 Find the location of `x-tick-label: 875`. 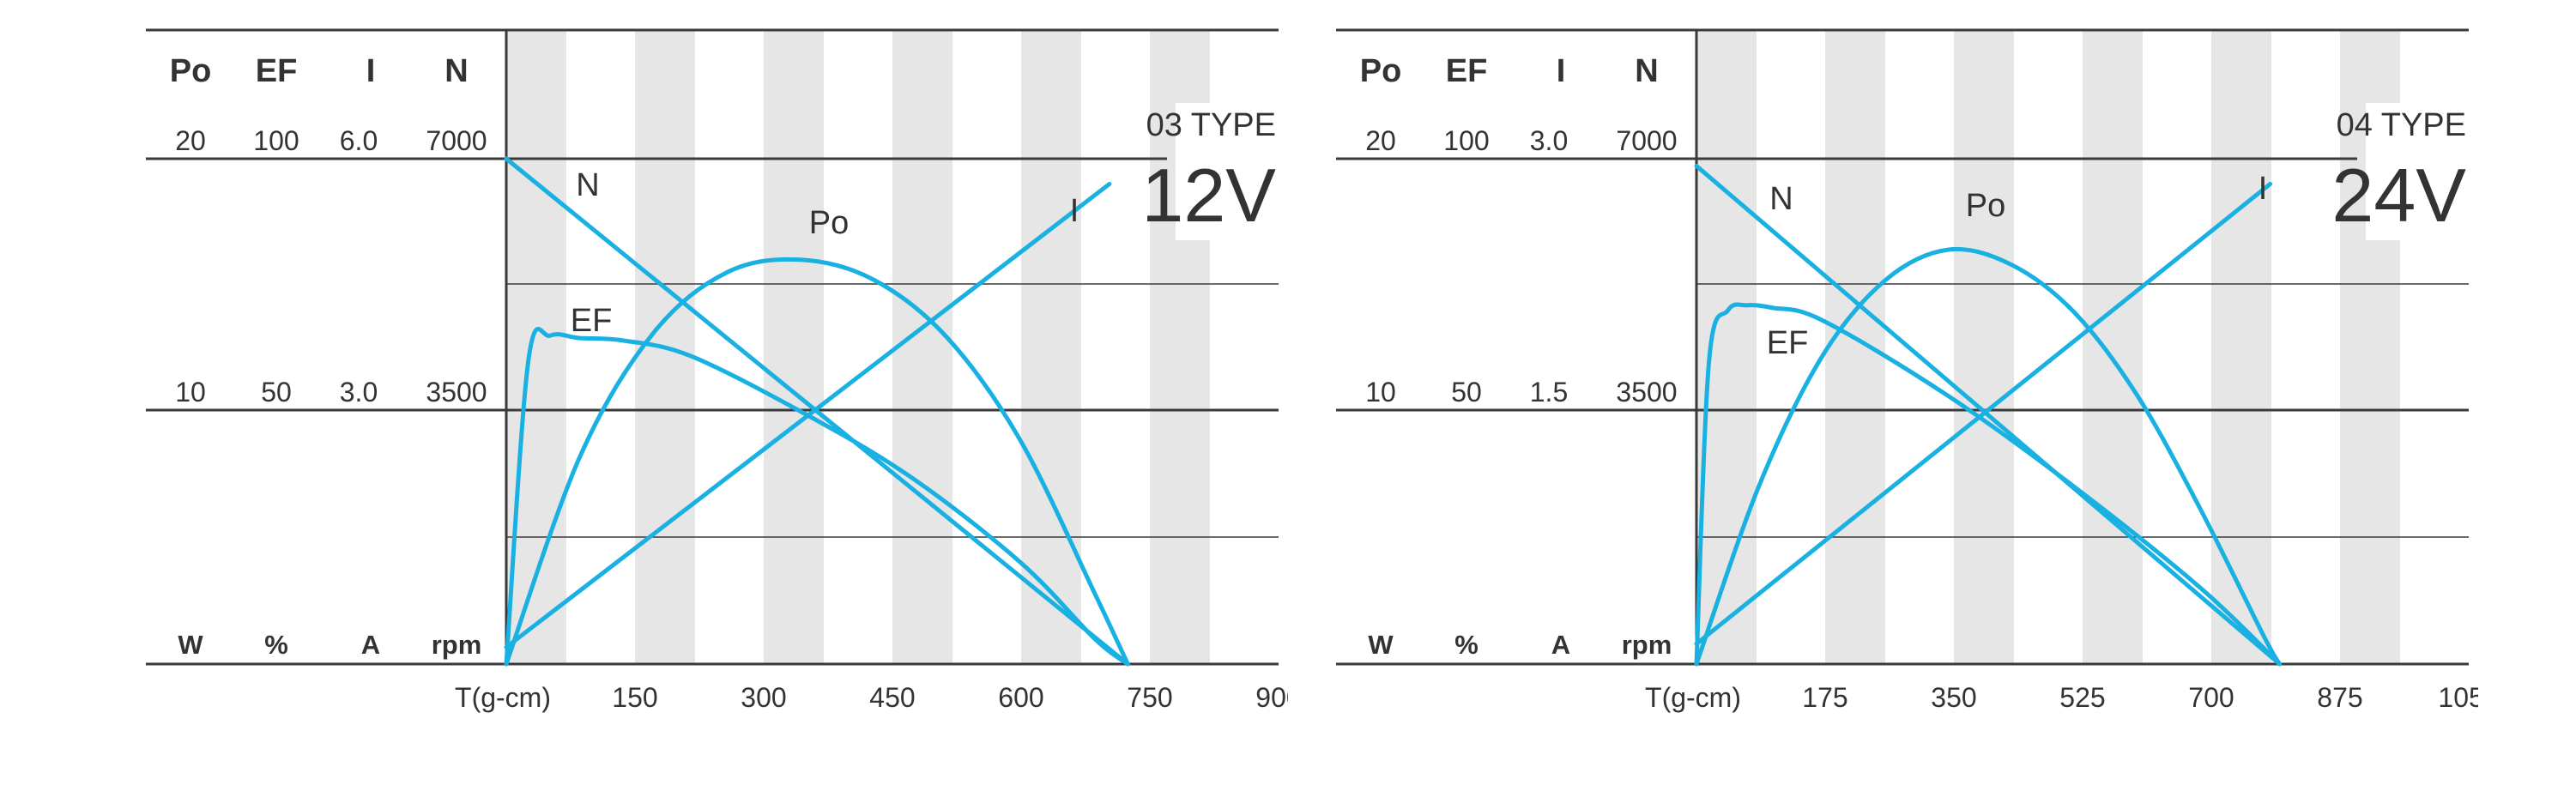

x-tick-label: 875 is located at coordinates (2339, 697).